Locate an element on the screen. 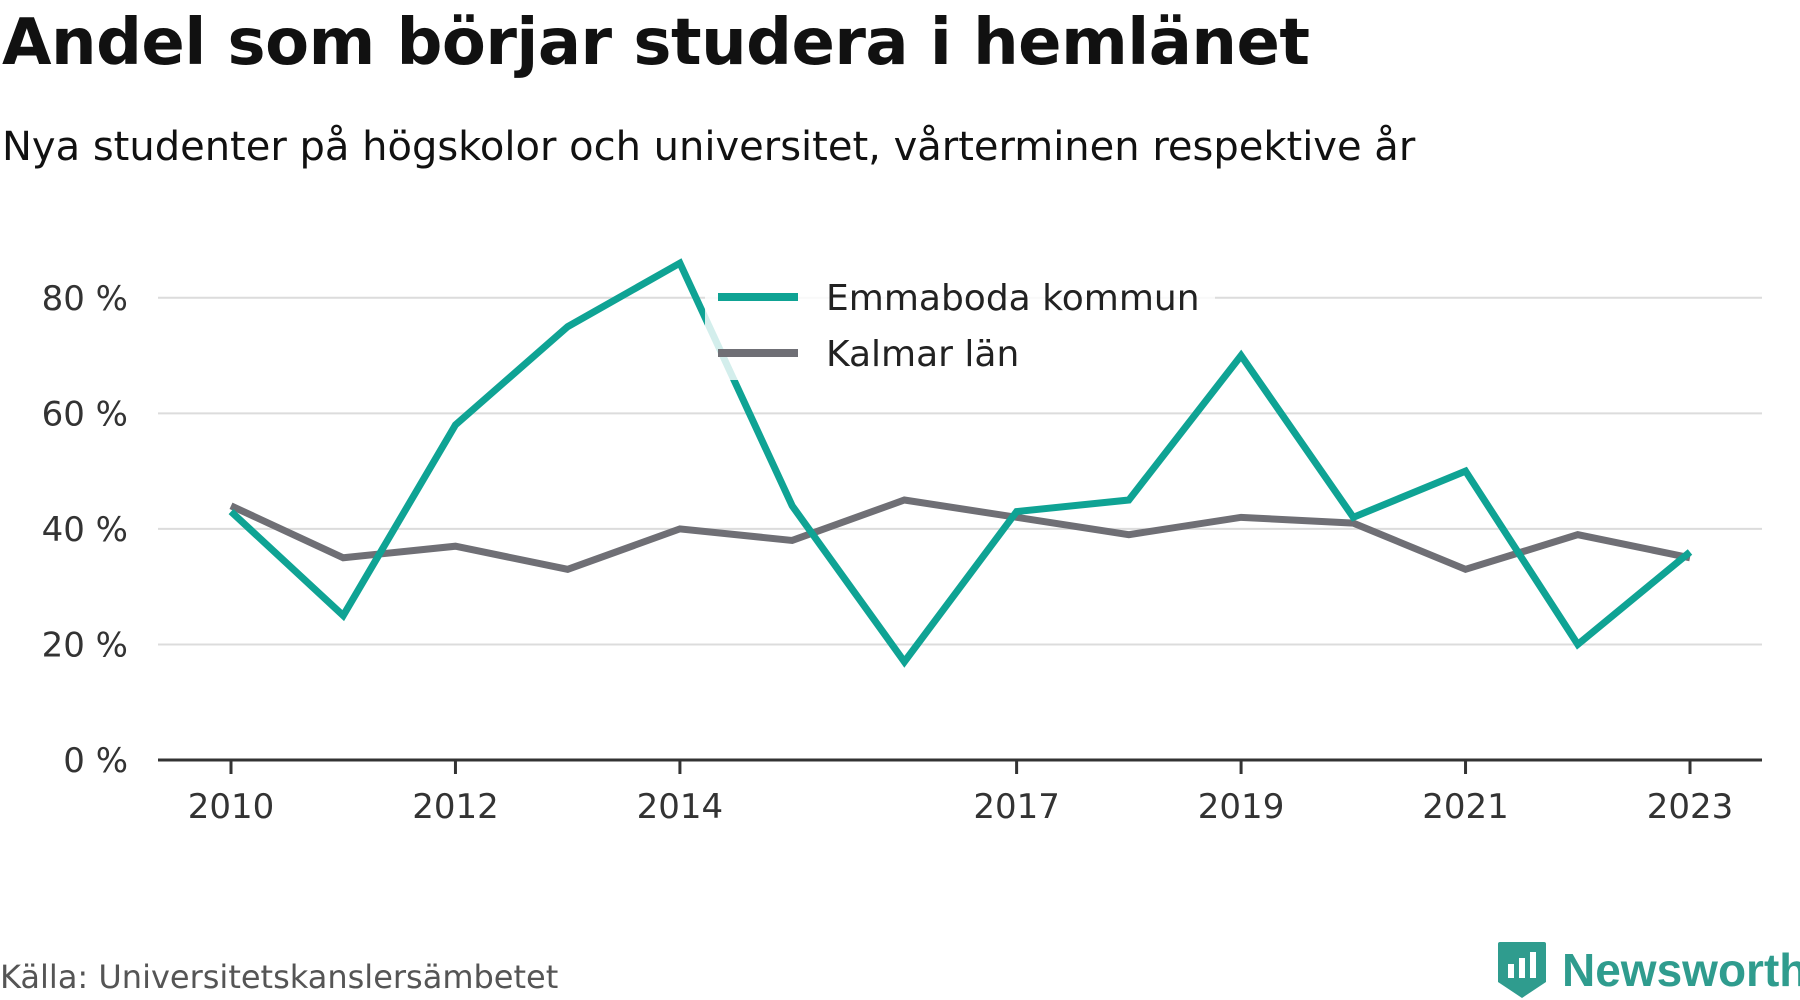 The height and width of the screenshot is (1000, 1800). x-tick-label: 2021 is located at coordinates (1465, 807).